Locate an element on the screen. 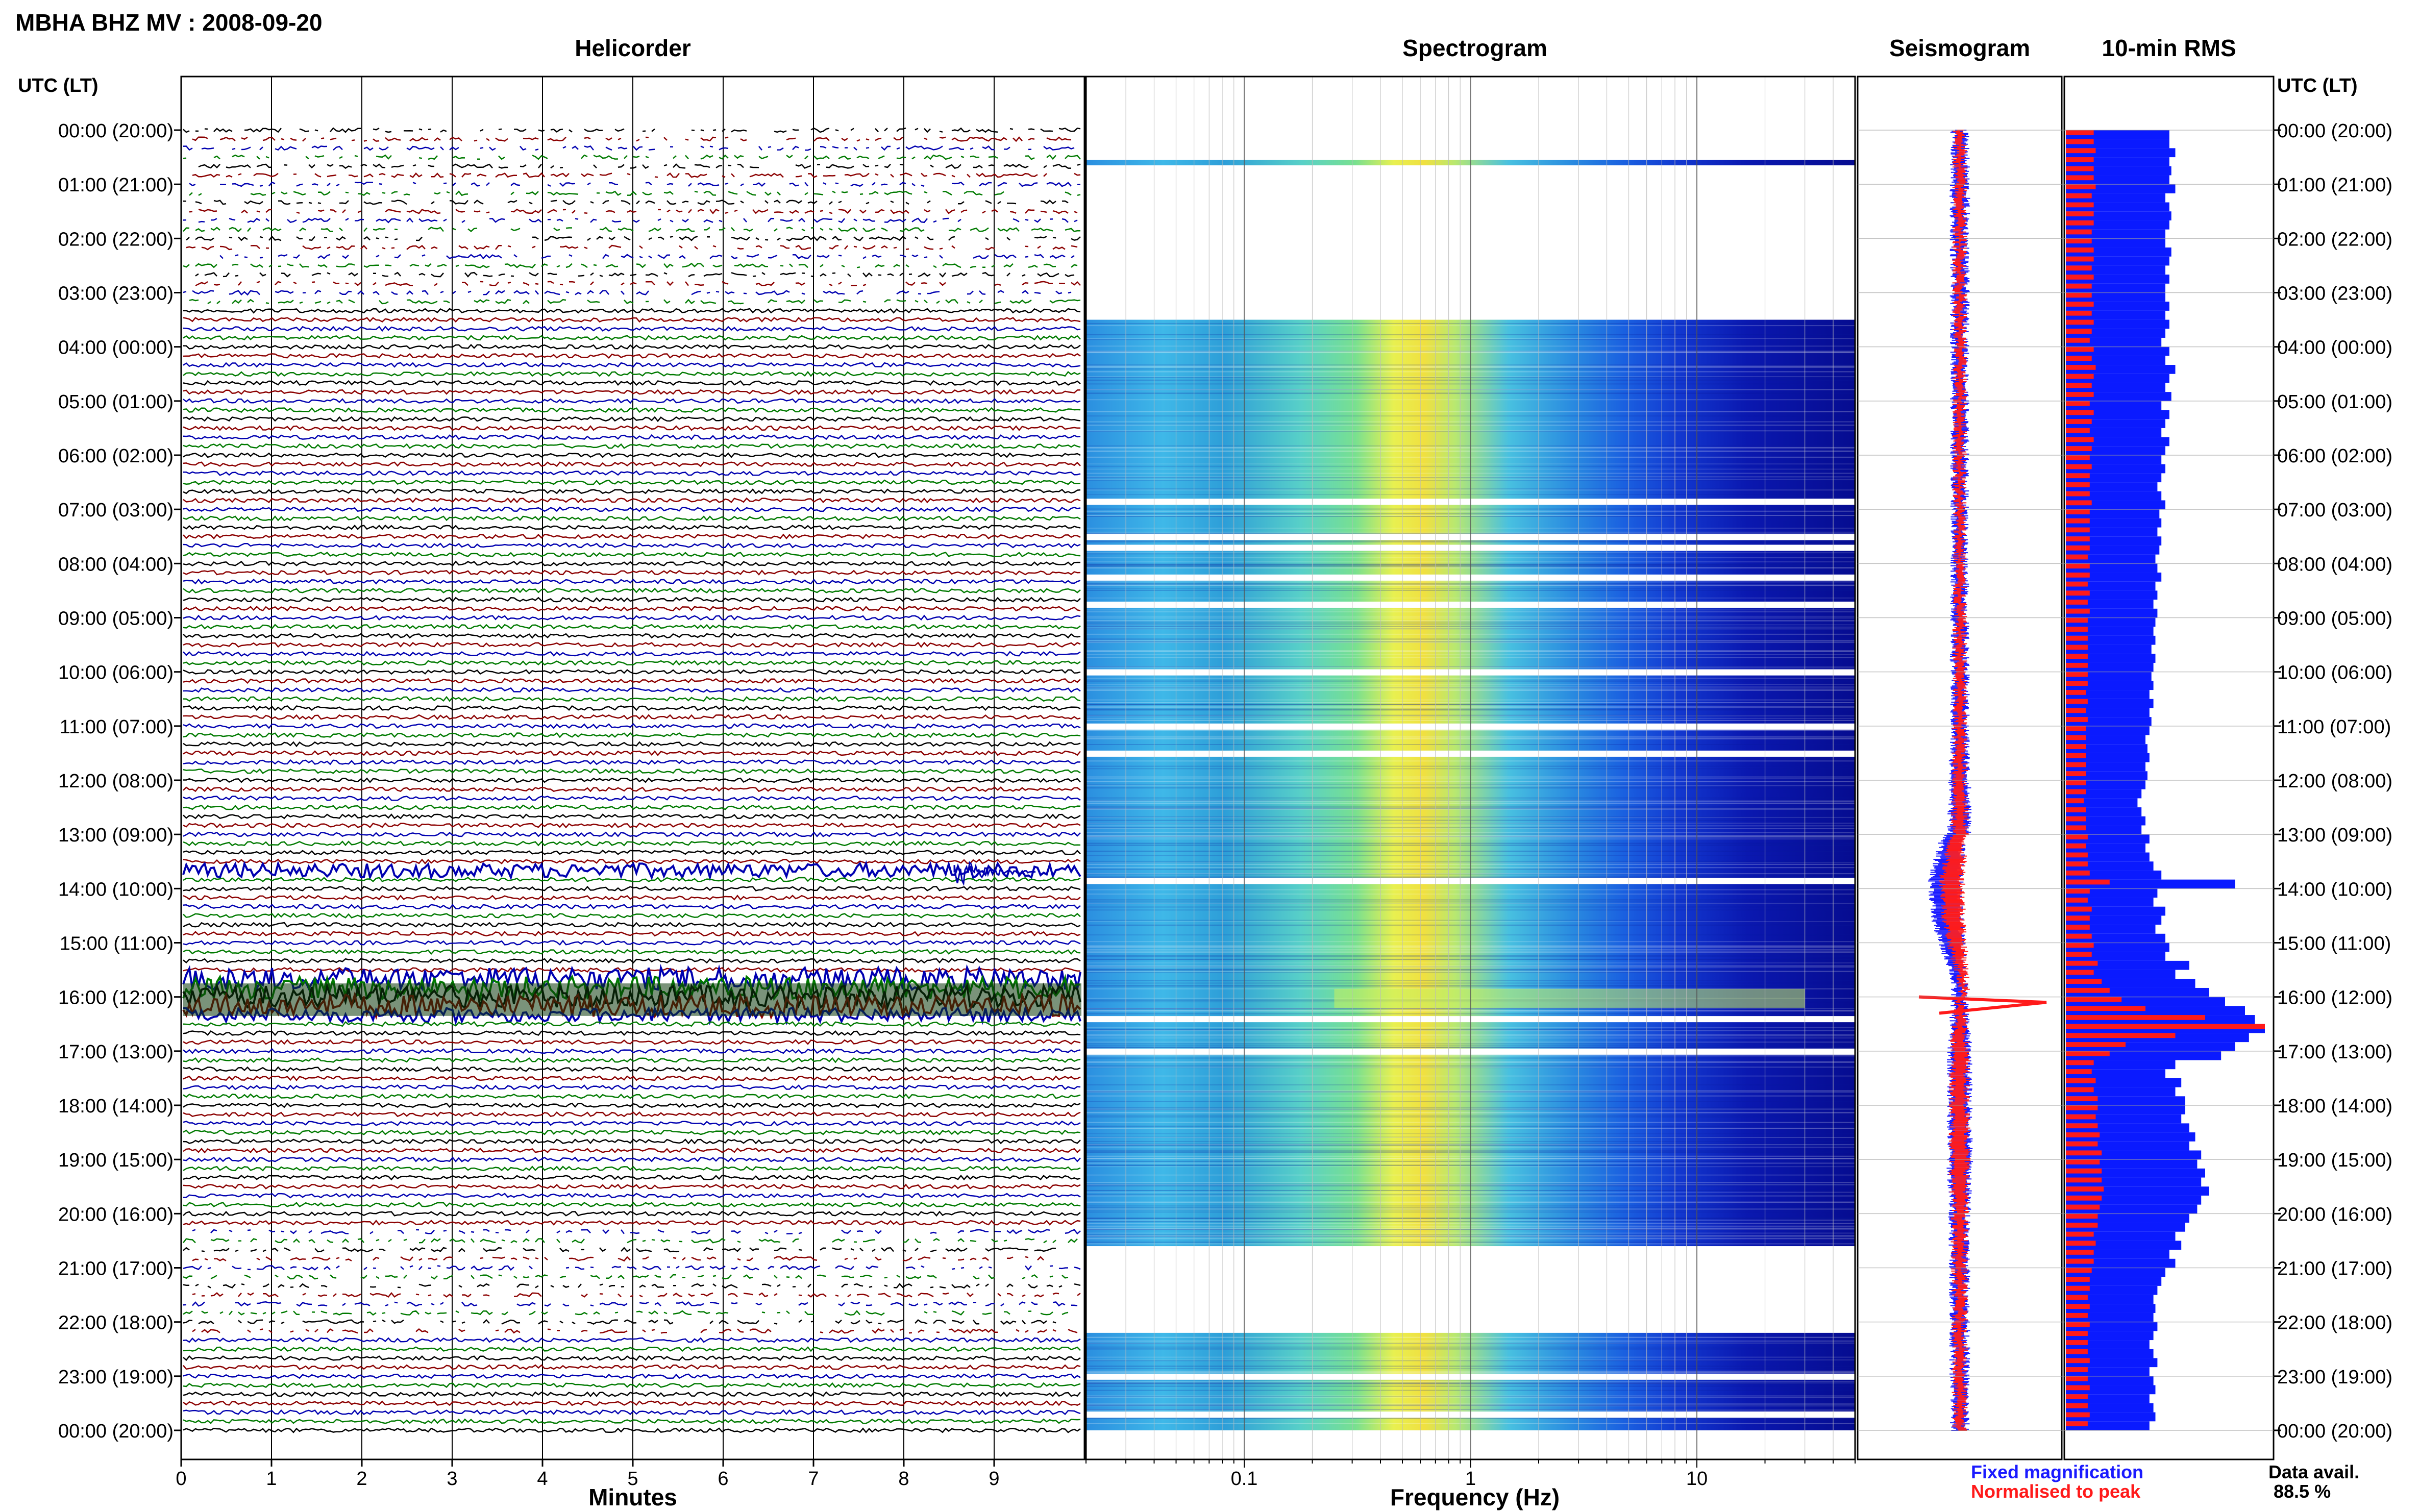  time-label-right: 10:00 (06:00) is located at coordinates (2334, 673).